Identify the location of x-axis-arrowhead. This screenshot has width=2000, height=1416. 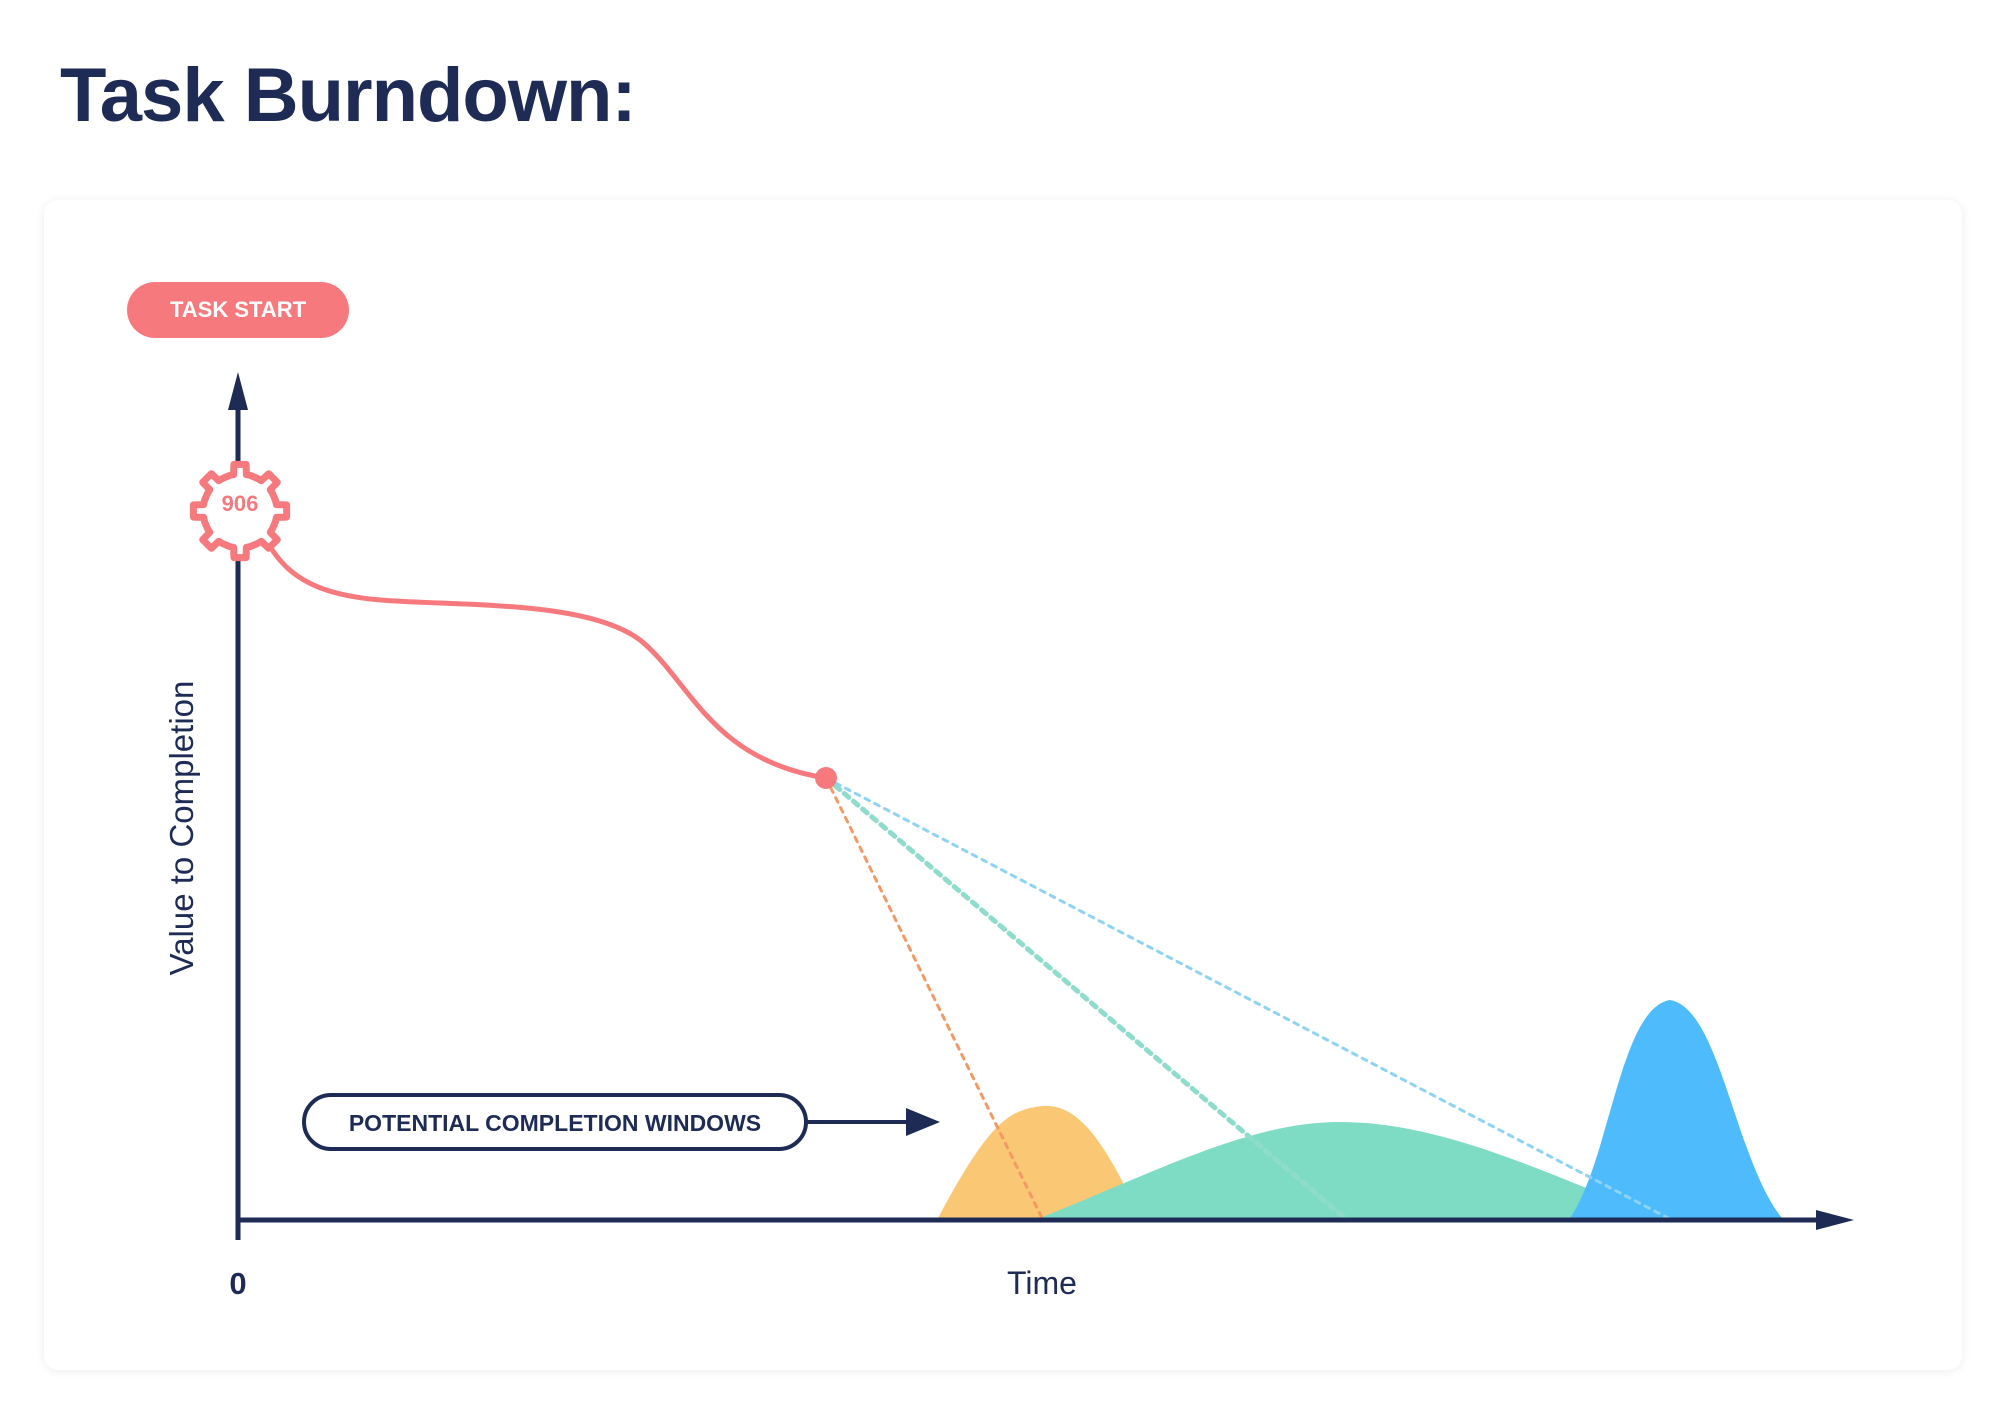
(1835, 1220).